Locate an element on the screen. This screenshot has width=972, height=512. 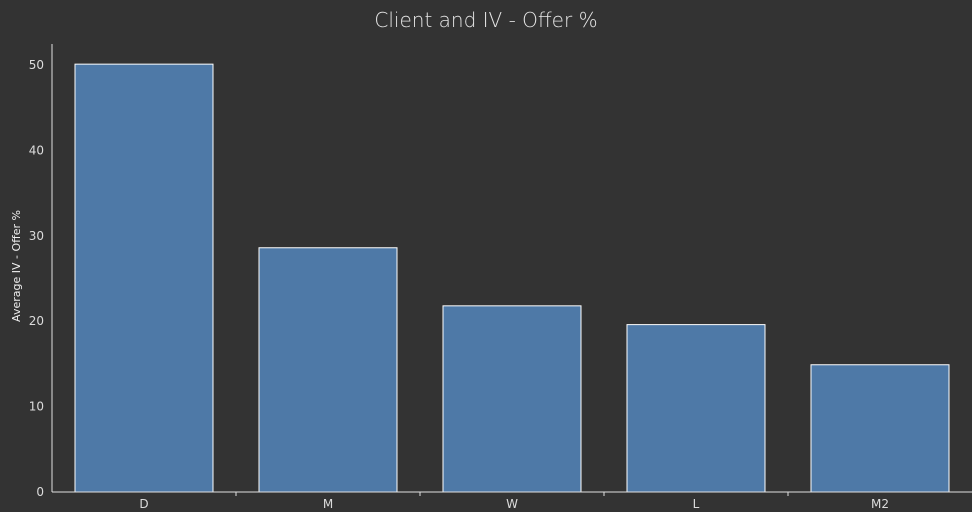
y-tick-label: 0 is located at coordinates (40, 492).